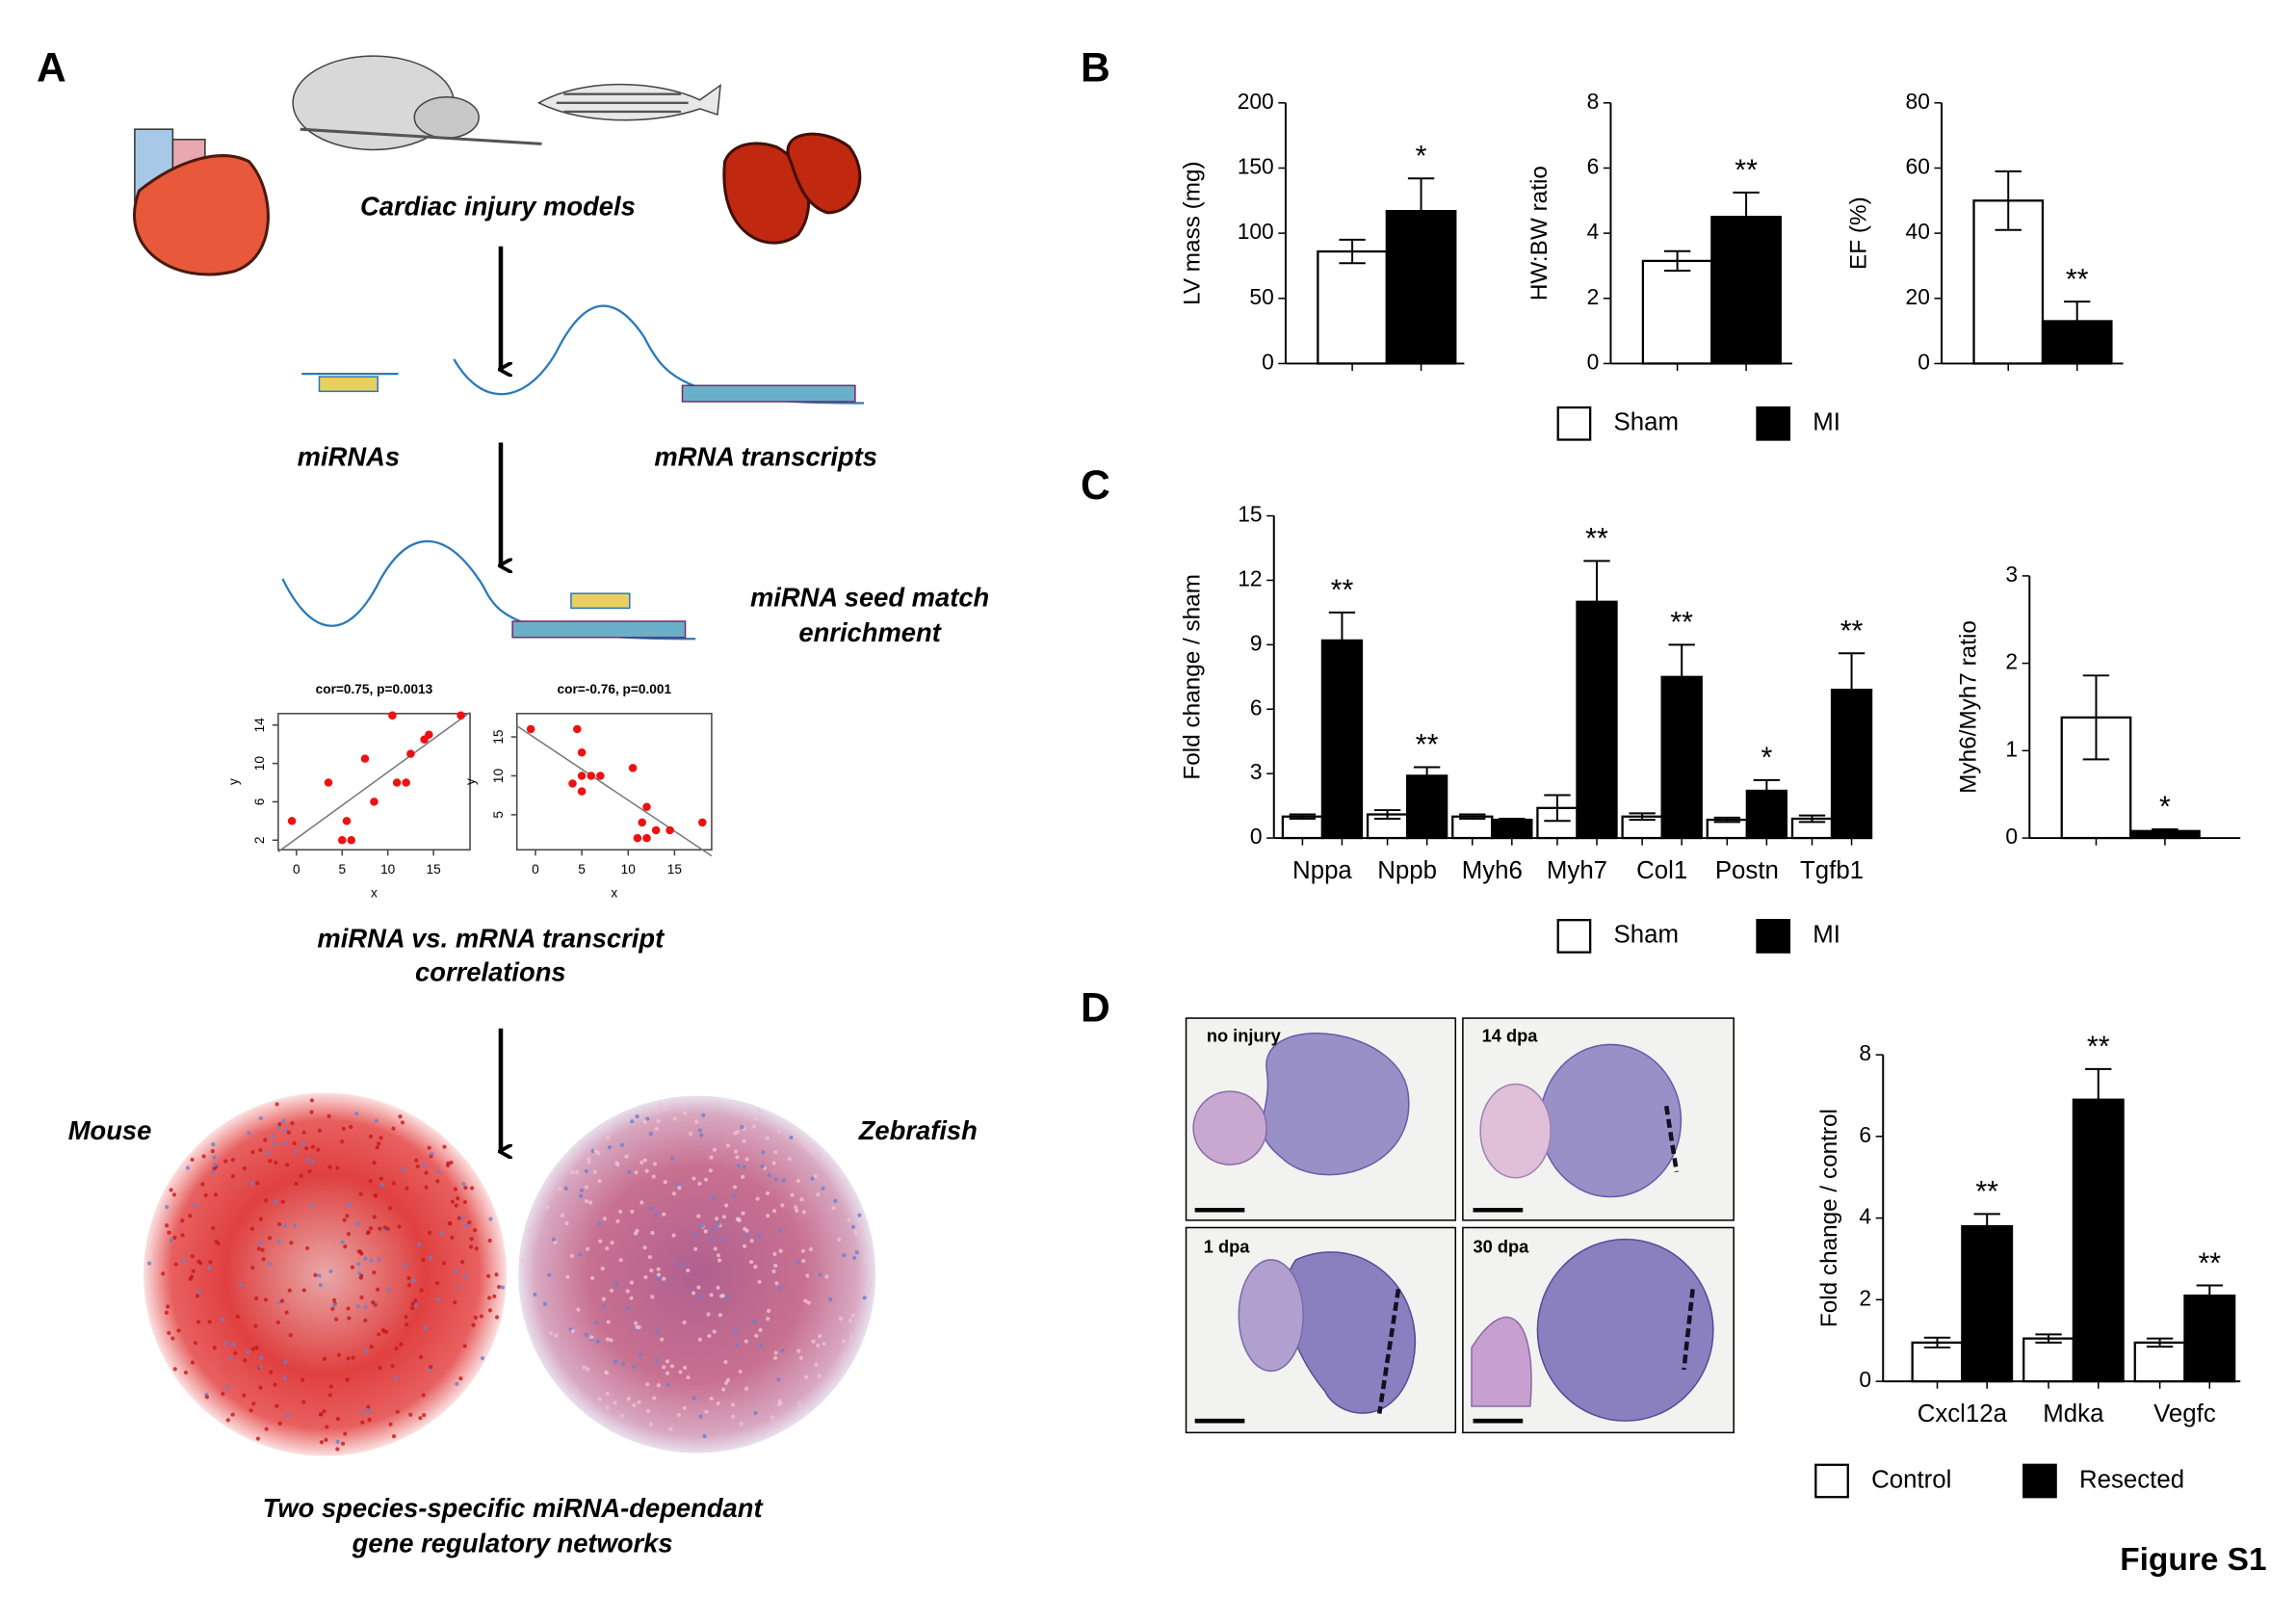  What do you see at coordinates (491, 939) in the screenshot?
I see `correlation-label: miRNA vs. mRNA transcript` at bounding box center [491, 939].